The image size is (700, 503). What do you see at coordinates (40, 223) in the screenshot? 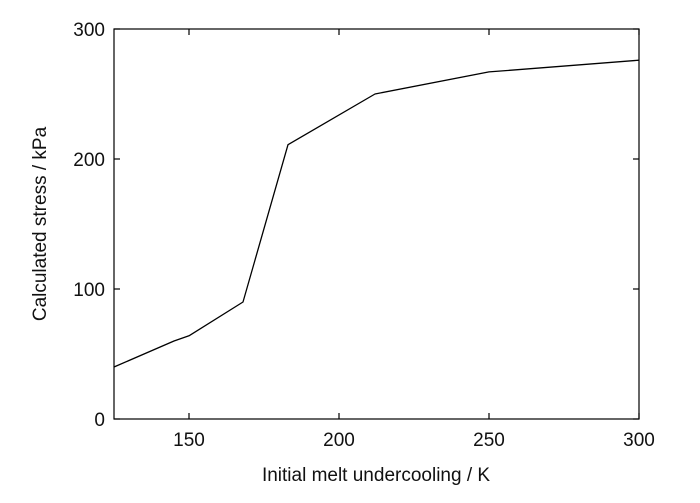
I see `y-axis-label: Calculated stress / kPa` at bounding box center [40, 223].